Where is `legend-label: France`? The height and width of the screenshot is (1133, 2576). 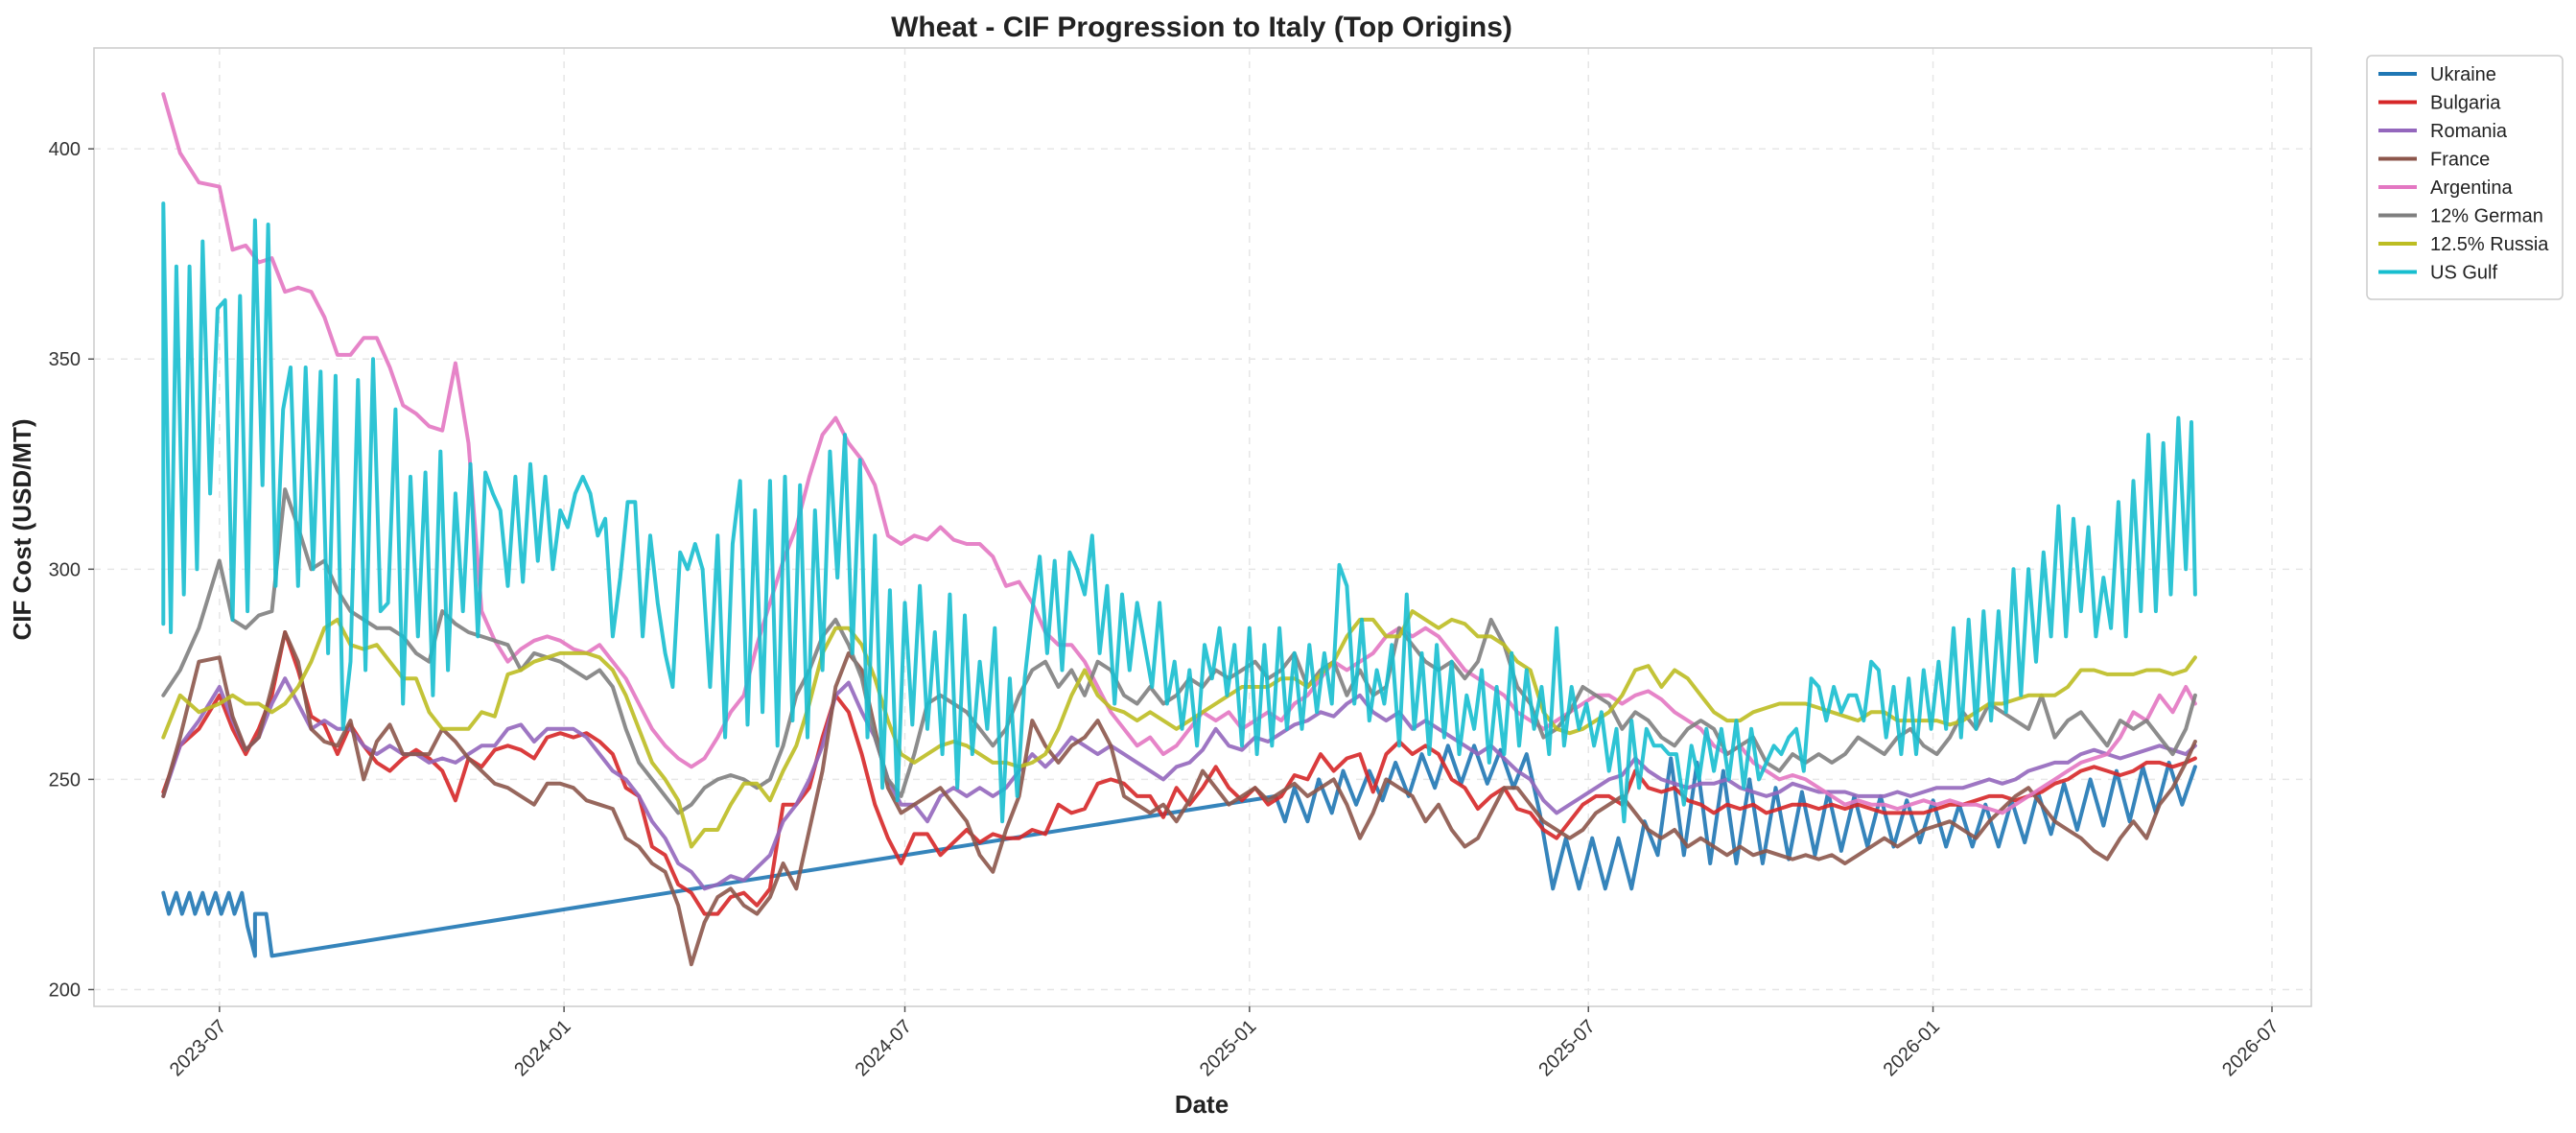 legend-label: France is located at coordinates (2460, 160).